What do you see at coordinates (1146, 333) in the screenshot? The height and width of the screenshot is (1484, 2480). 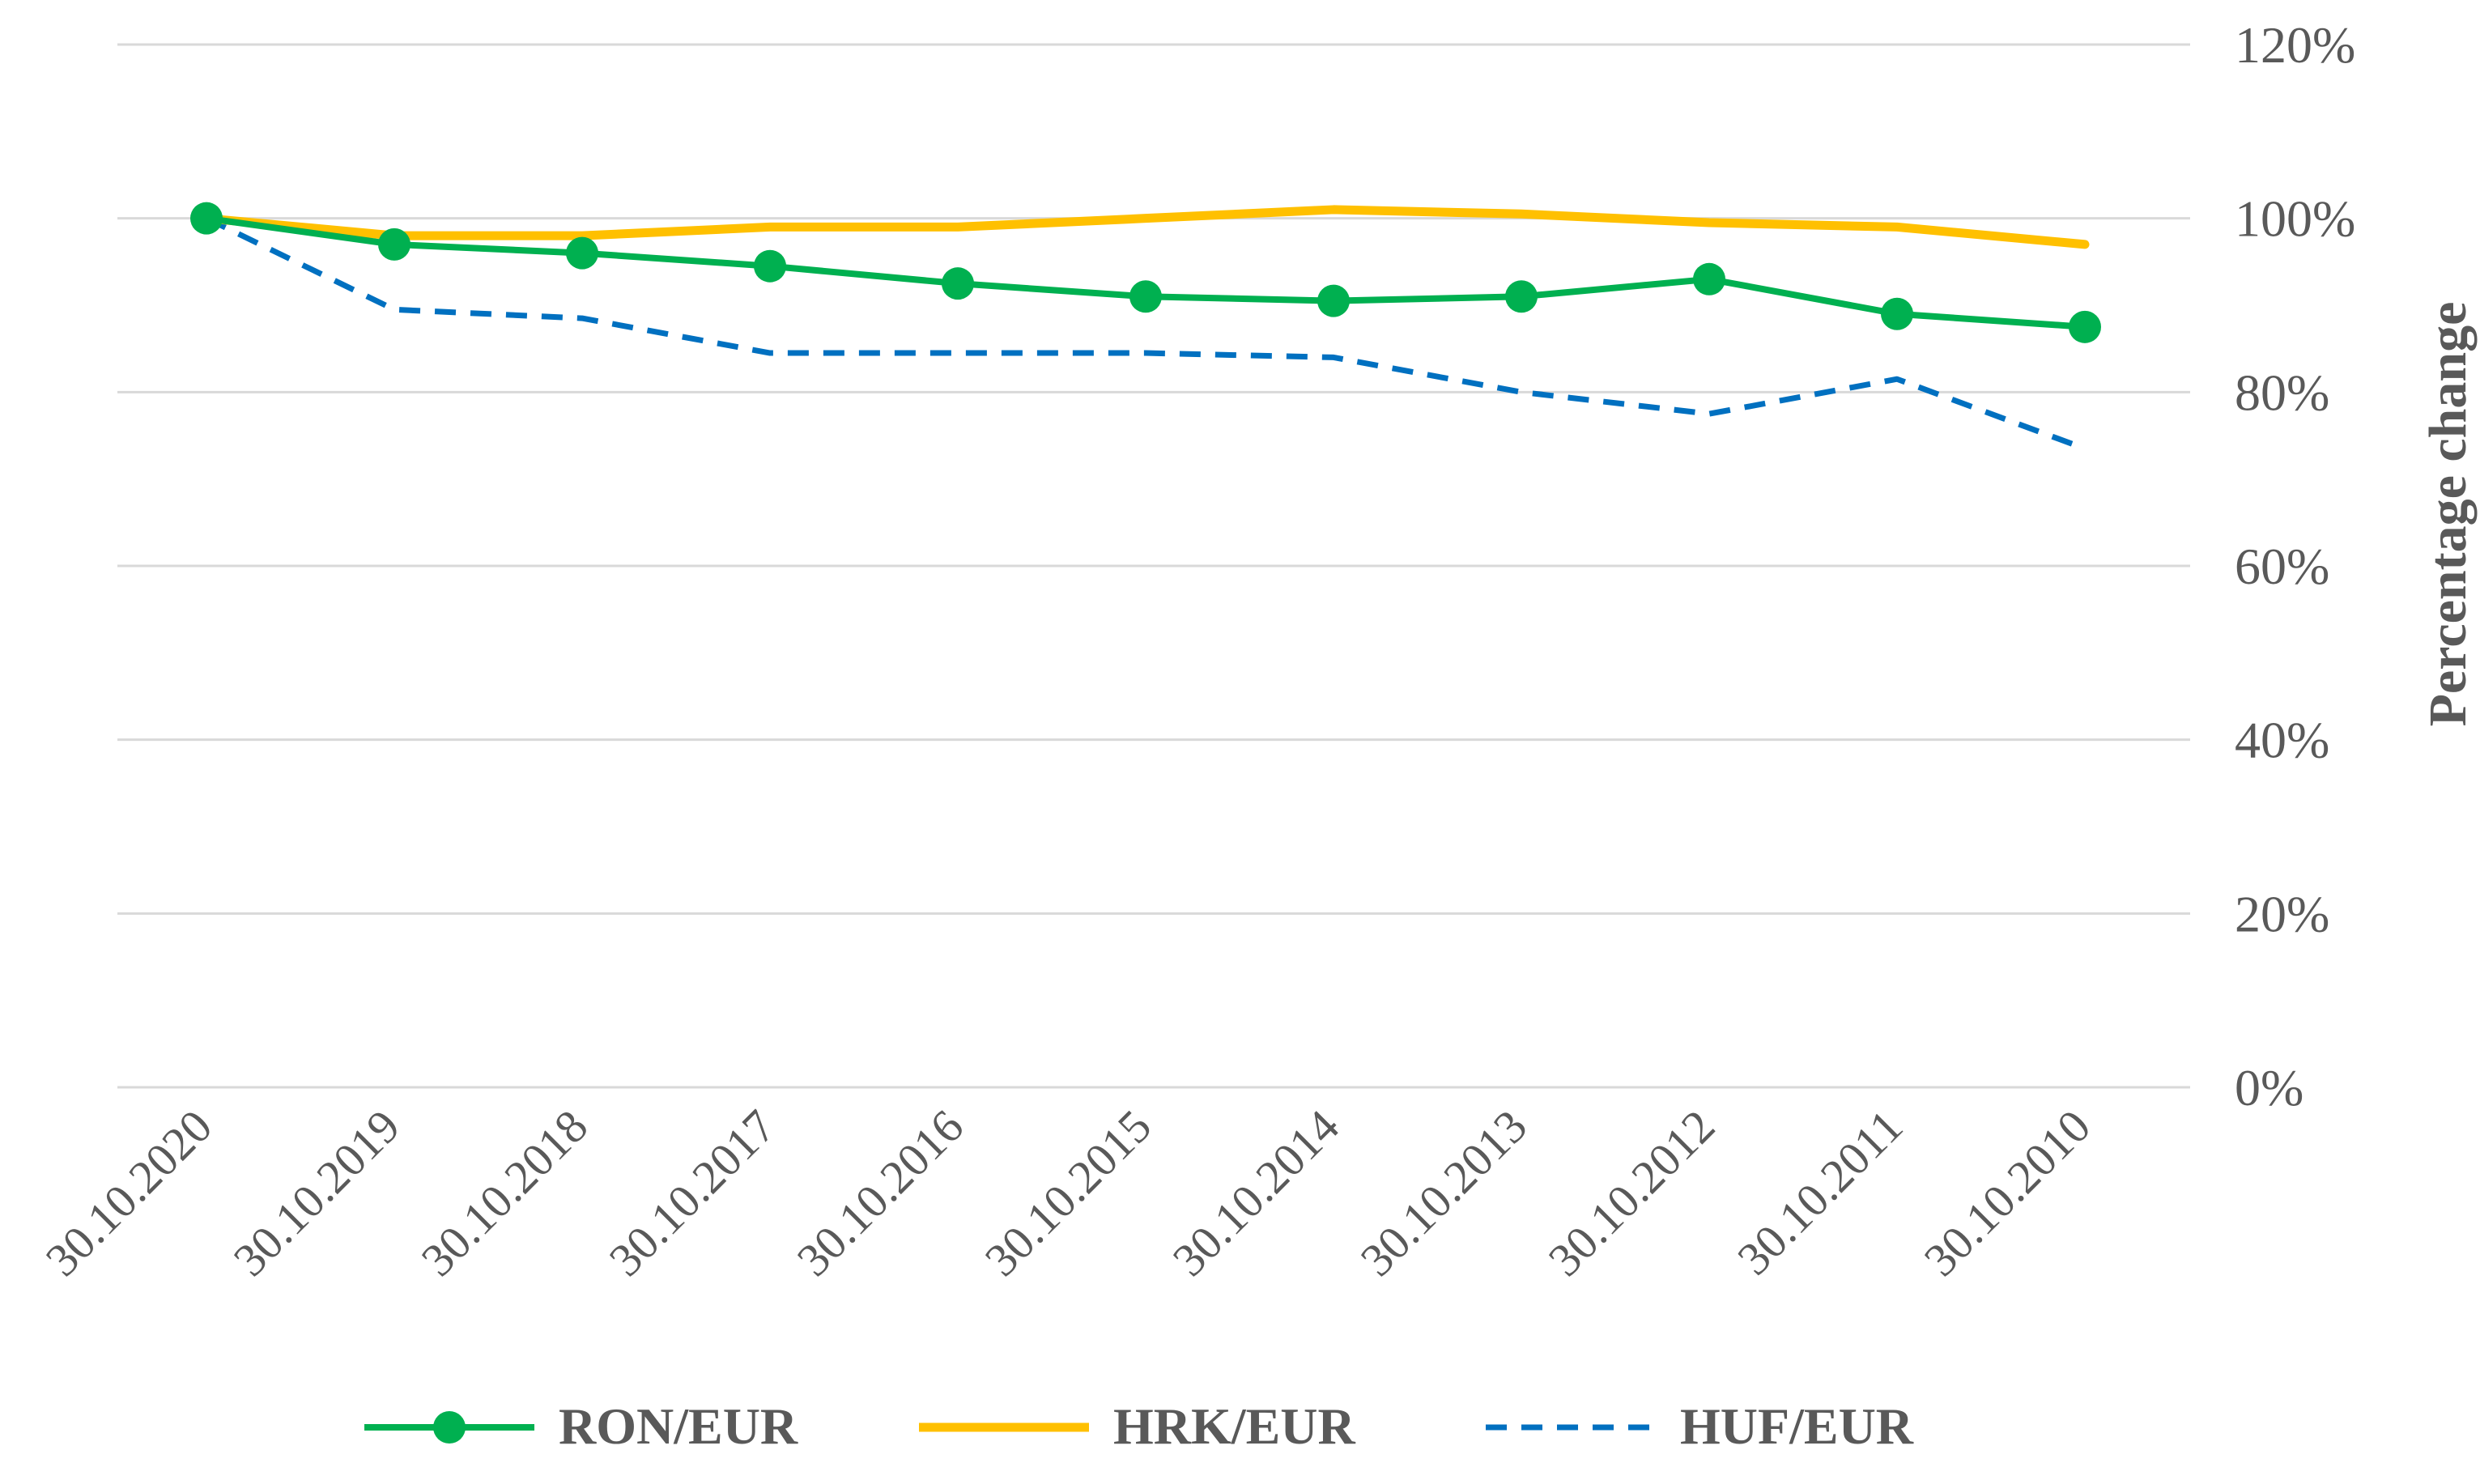 I see `series-line-huf-eur` at bounding box center [1146, 333].